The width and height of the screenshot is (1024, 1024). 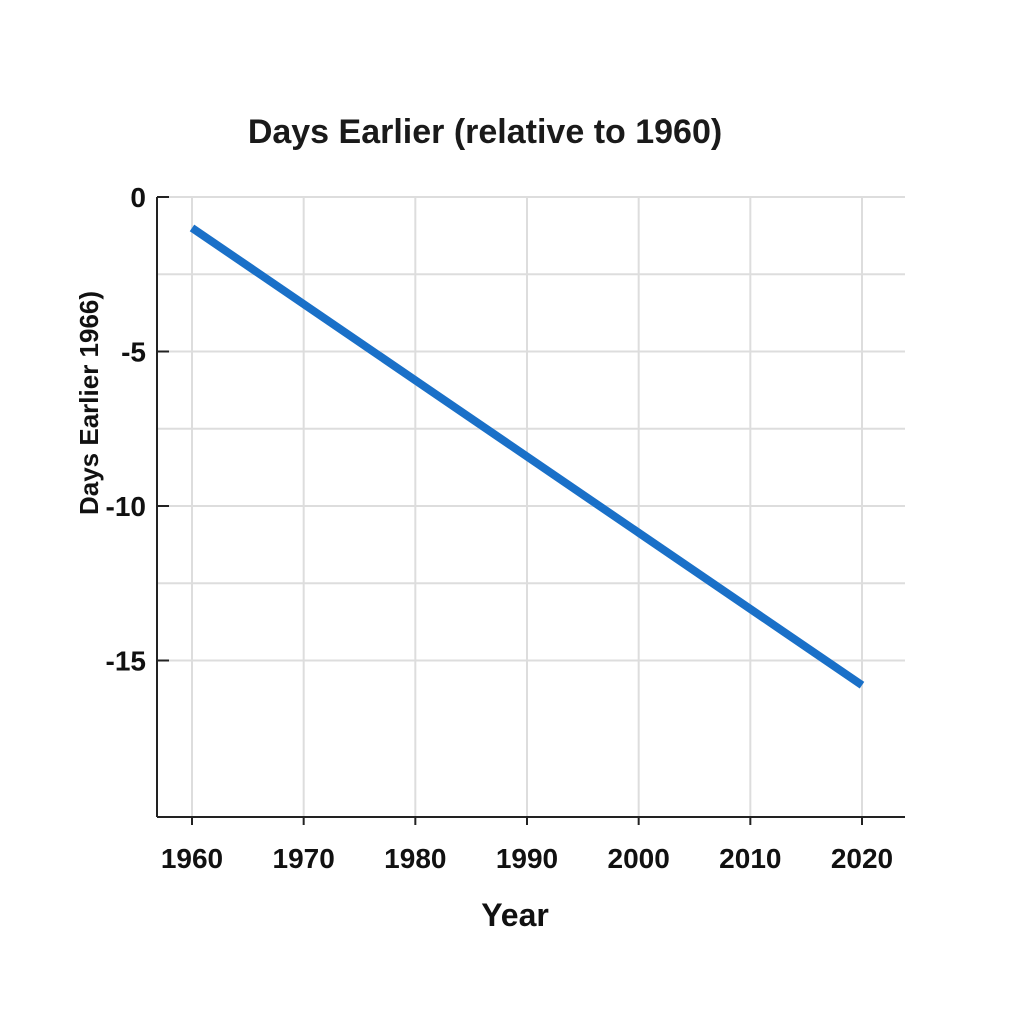 I want to click on y-tick-label-2: -10, so click(x=126, y=506).